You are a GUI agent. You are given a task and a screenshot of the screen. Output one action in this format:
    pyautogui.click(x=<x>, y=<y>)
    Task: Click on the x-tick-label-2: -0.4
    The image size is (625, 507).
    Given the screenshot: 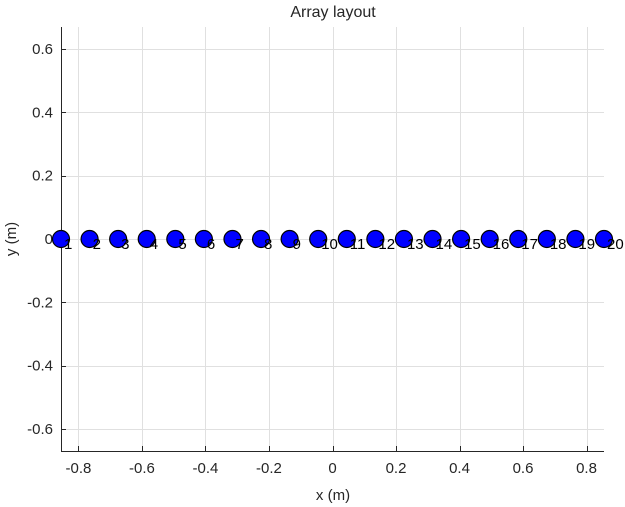 What is the action you would take?
    pyautogui.click(x=206, y=468)
    